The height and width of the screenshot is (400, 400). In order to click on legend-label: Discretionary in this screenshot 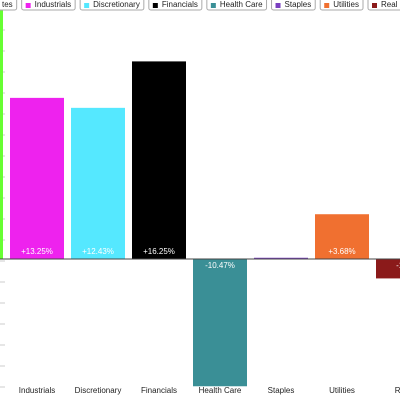, I will do `click(116, 4)`.